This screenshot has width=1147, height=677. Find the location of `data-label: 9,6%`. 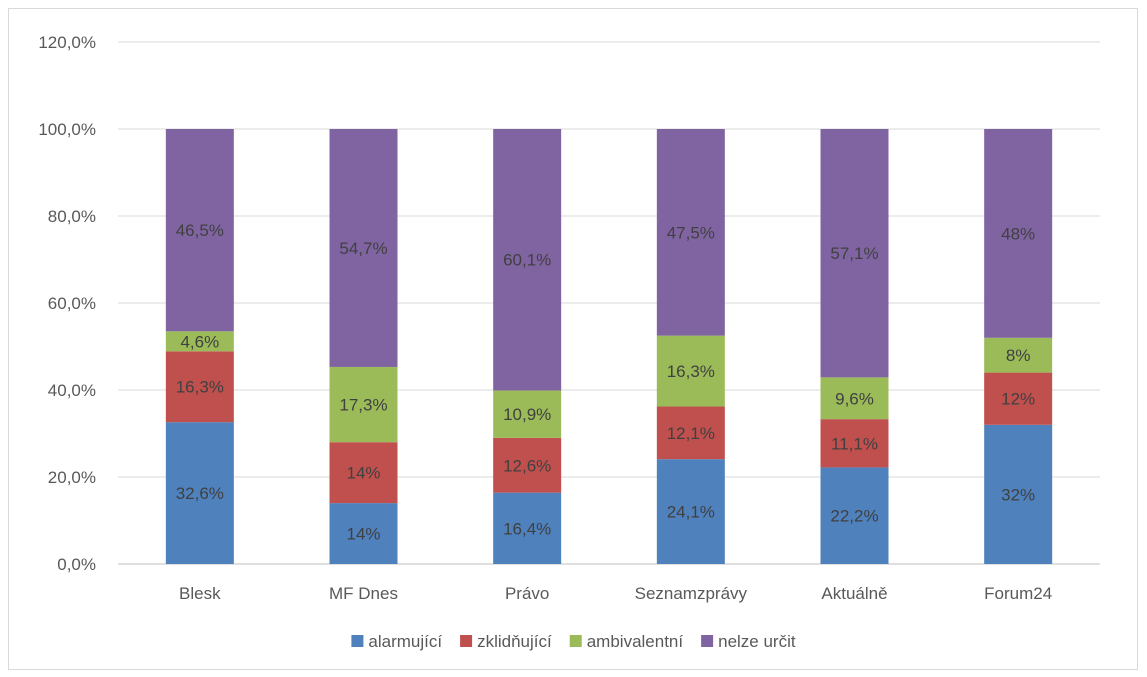

data-label: 9,6% is located at coordinates (854, 398).